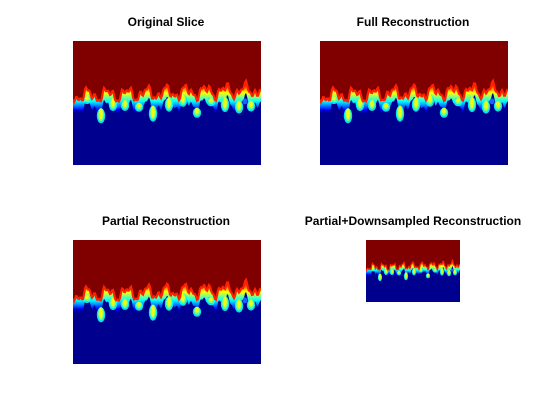 The width and height of the screenshot is (560, 420). What do you see at coordinates (166, 22) in the screenshot?
I see `panel-title-original: Original Slice` at bounding box center [166, 22].